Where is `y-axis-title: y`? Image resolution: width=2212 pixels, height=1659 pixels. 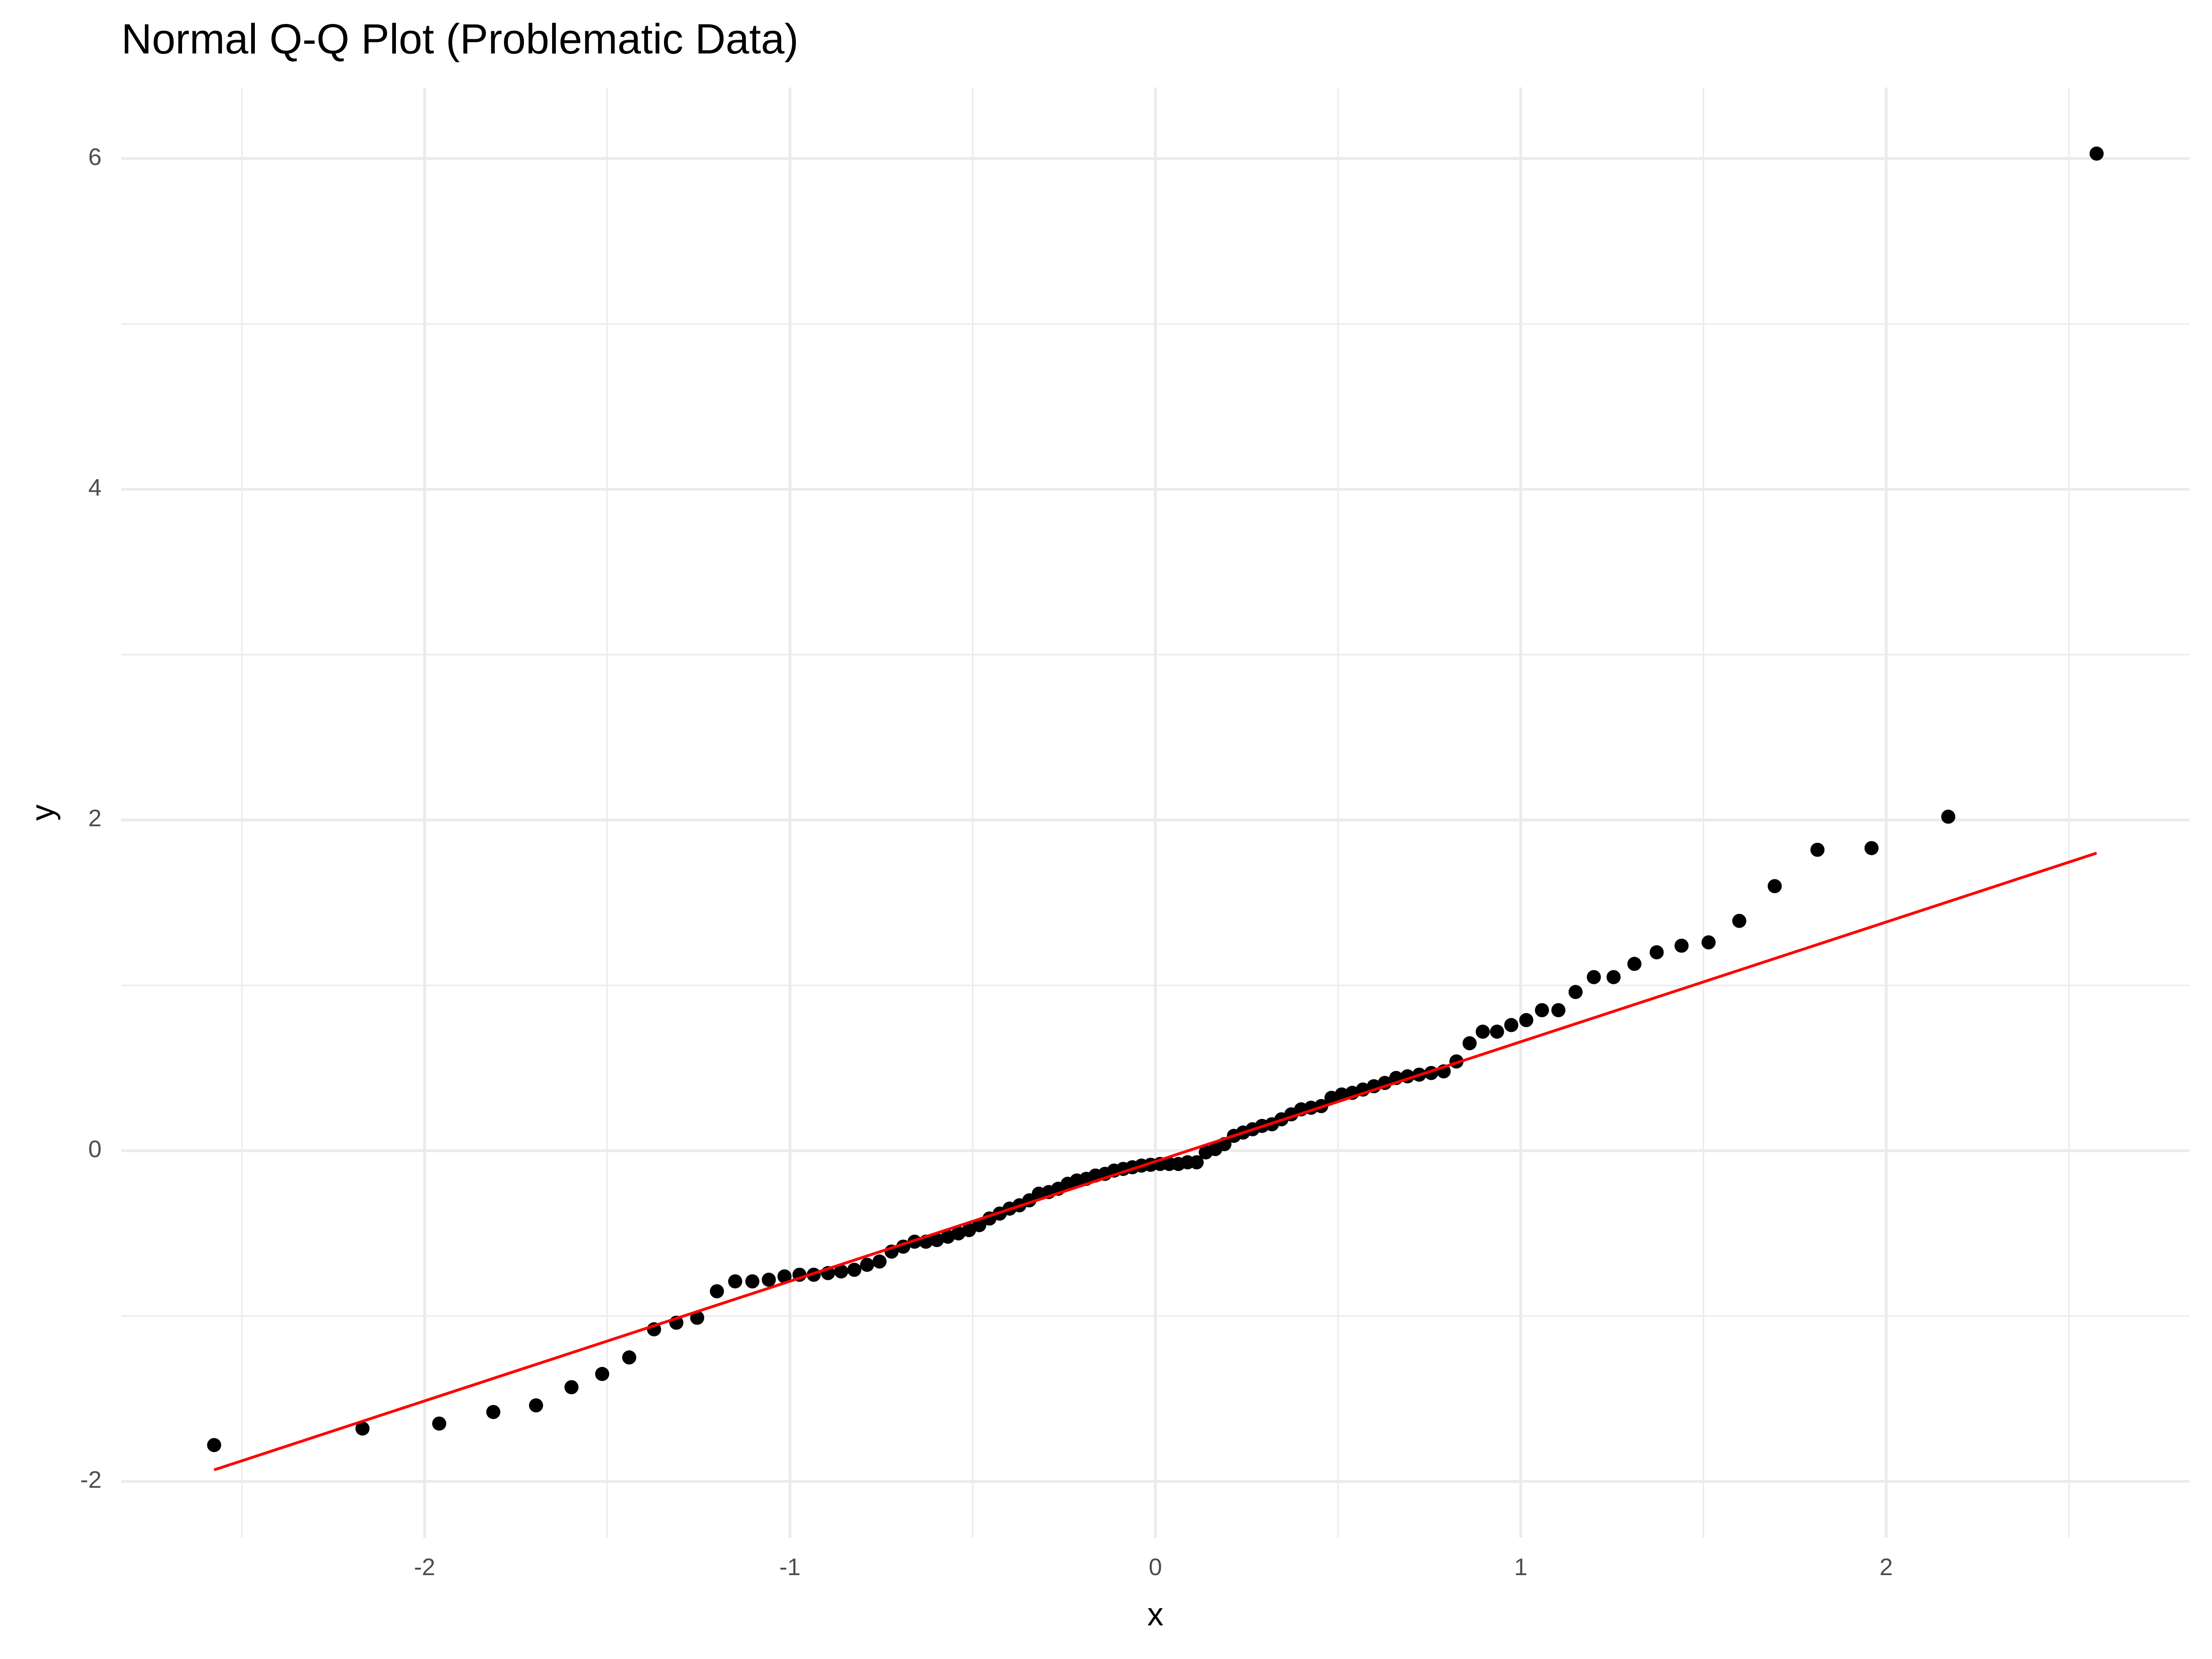
y-axis-title: y is located at coordinates (42, 812).